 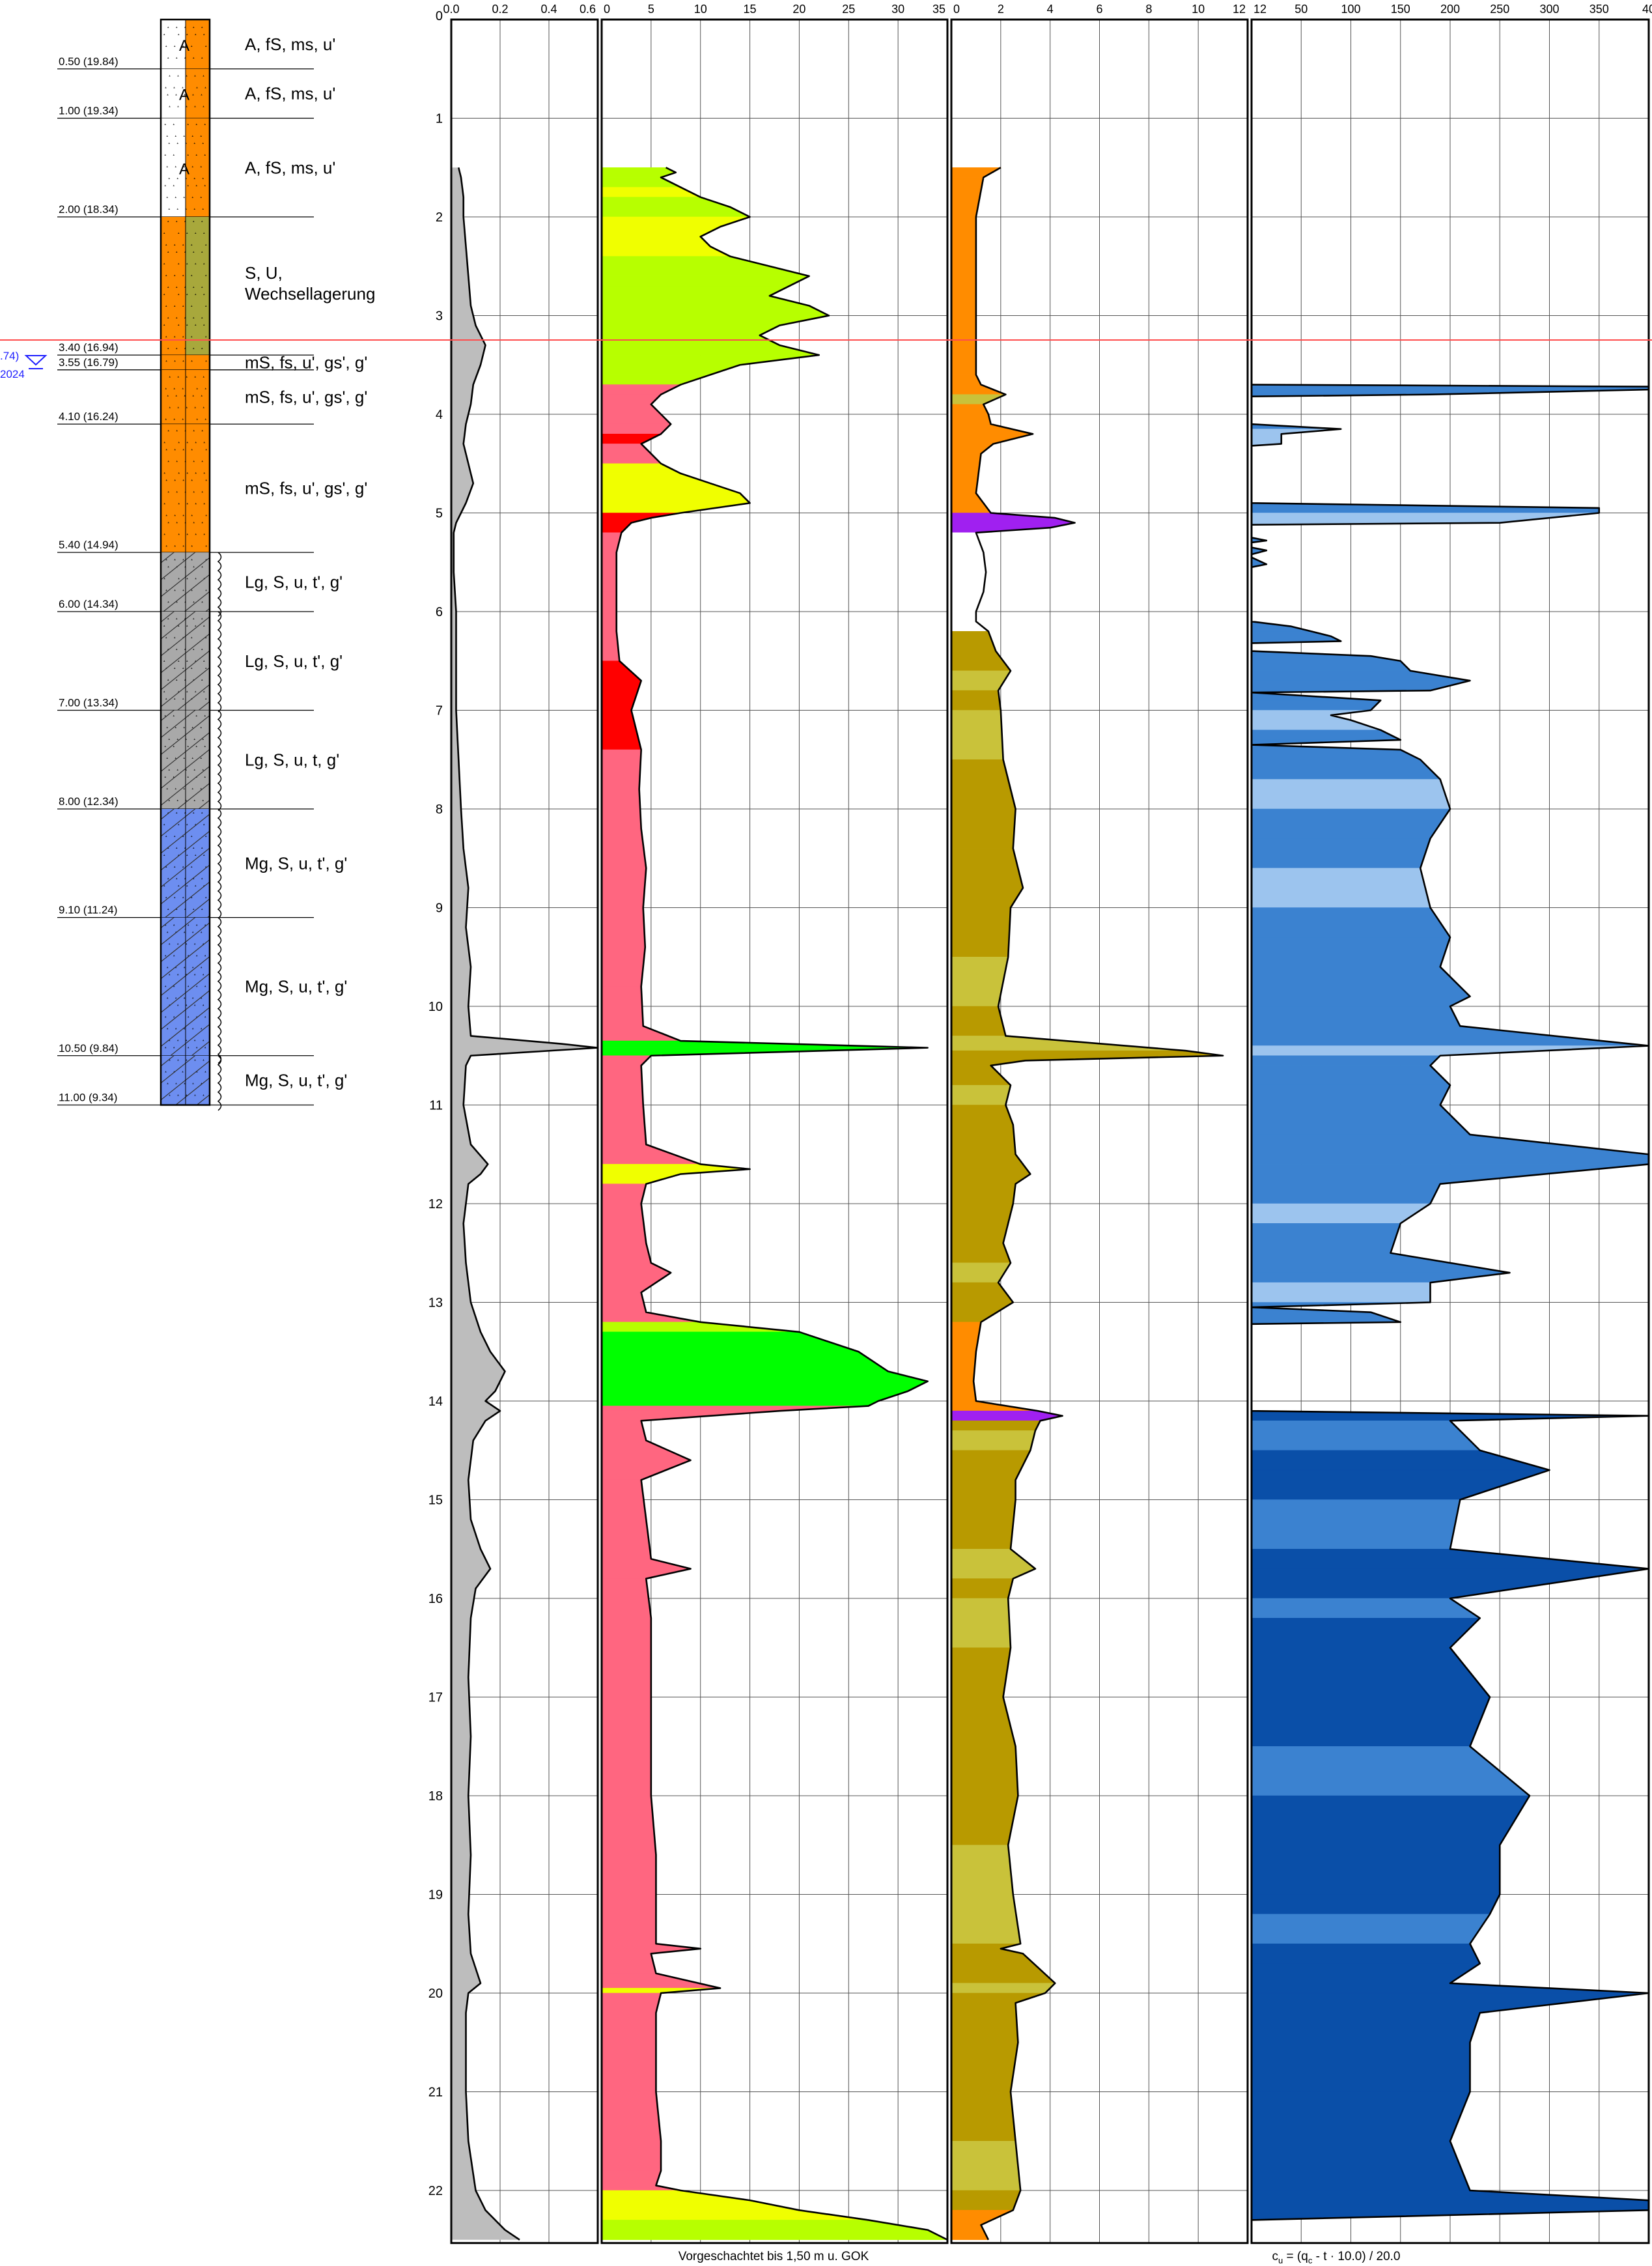 What do you see at coordinates (89, 111) in the screenshot?
I see `layer-depth-label: 1.00 (19.34)` at bounding box center [89, 111].